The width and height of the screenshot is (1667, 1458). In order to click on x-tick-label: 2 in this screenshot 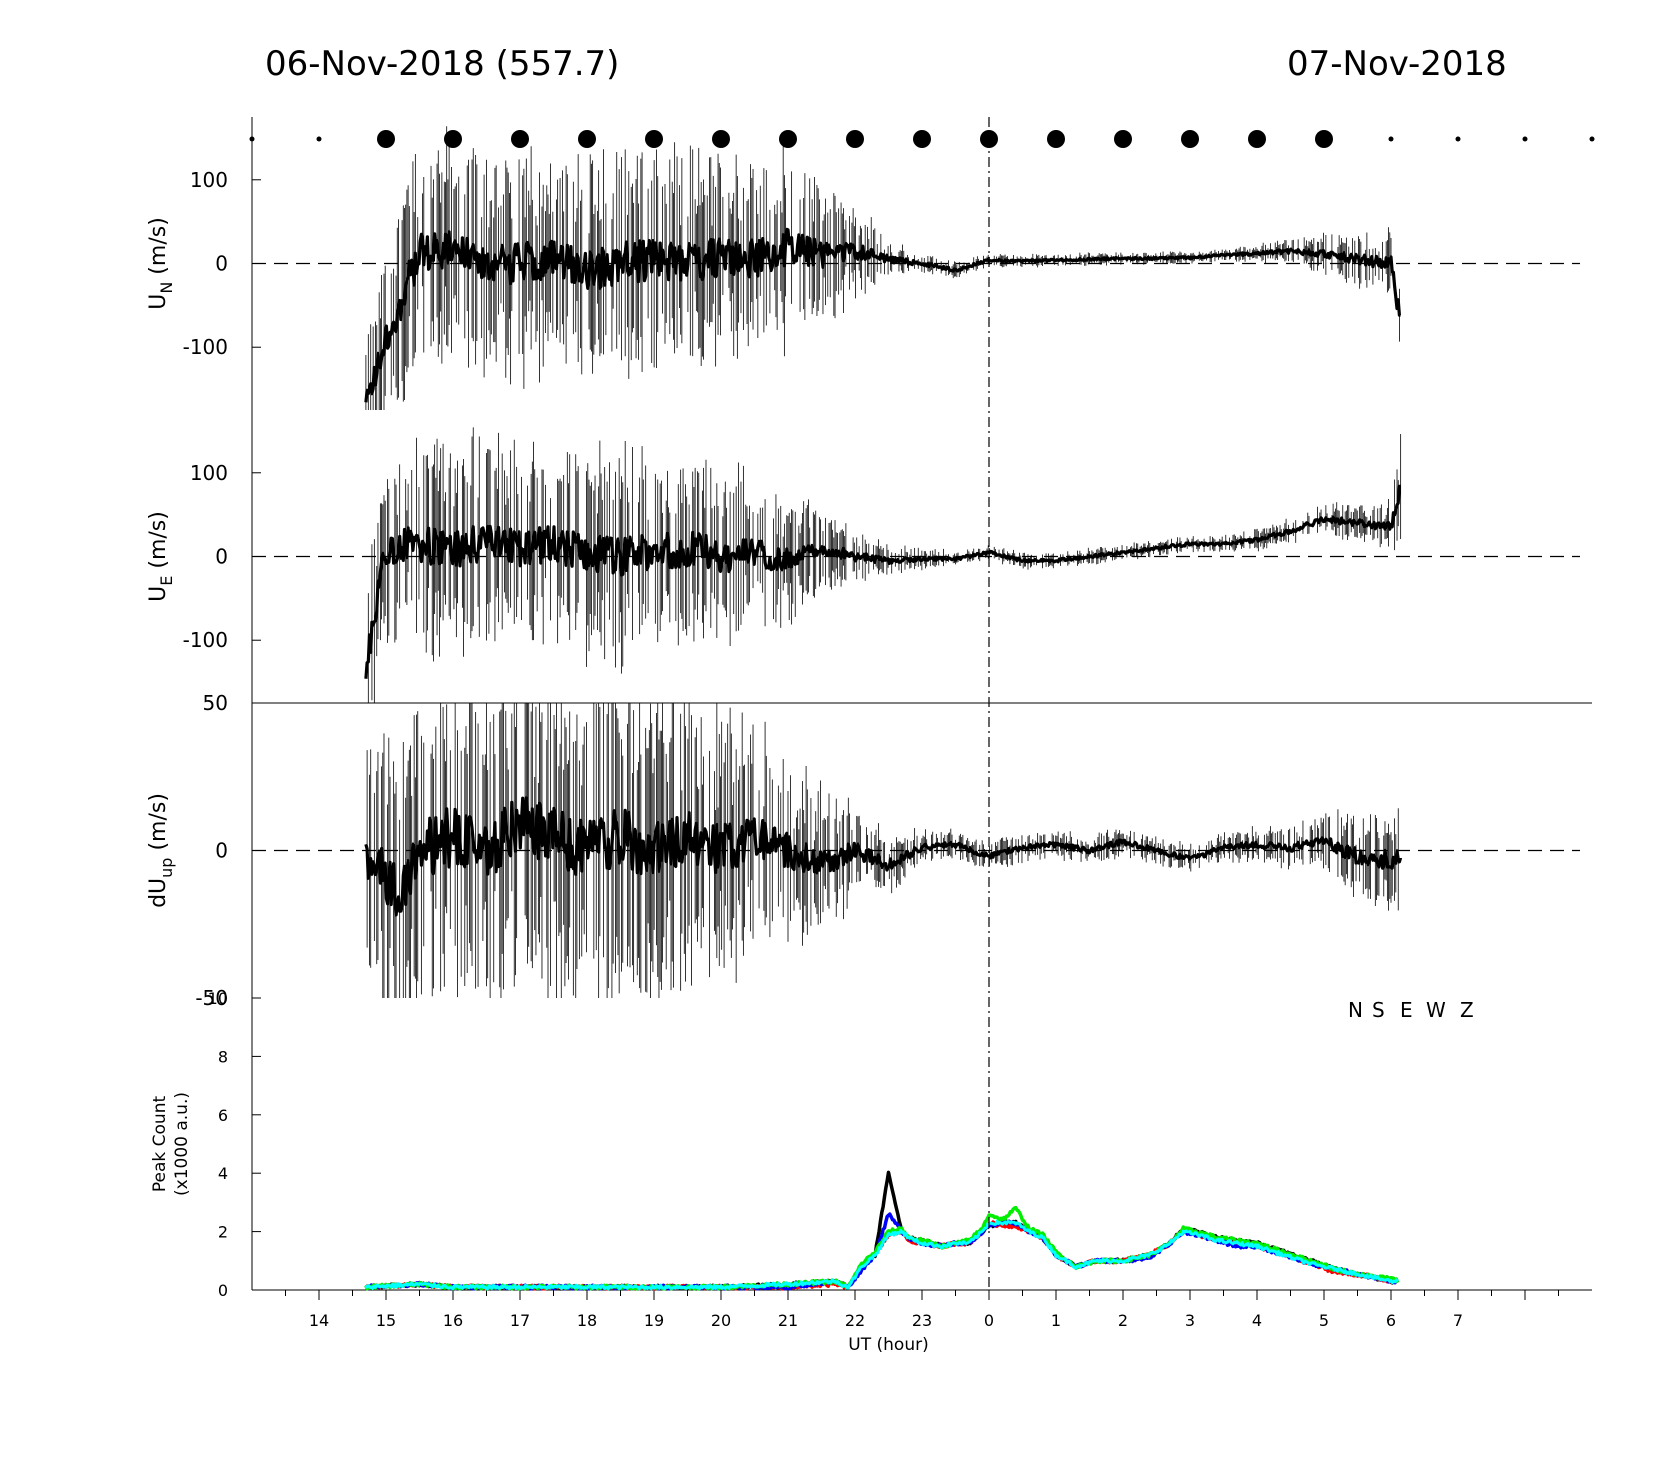, I will do `click(1123, 1320)`.